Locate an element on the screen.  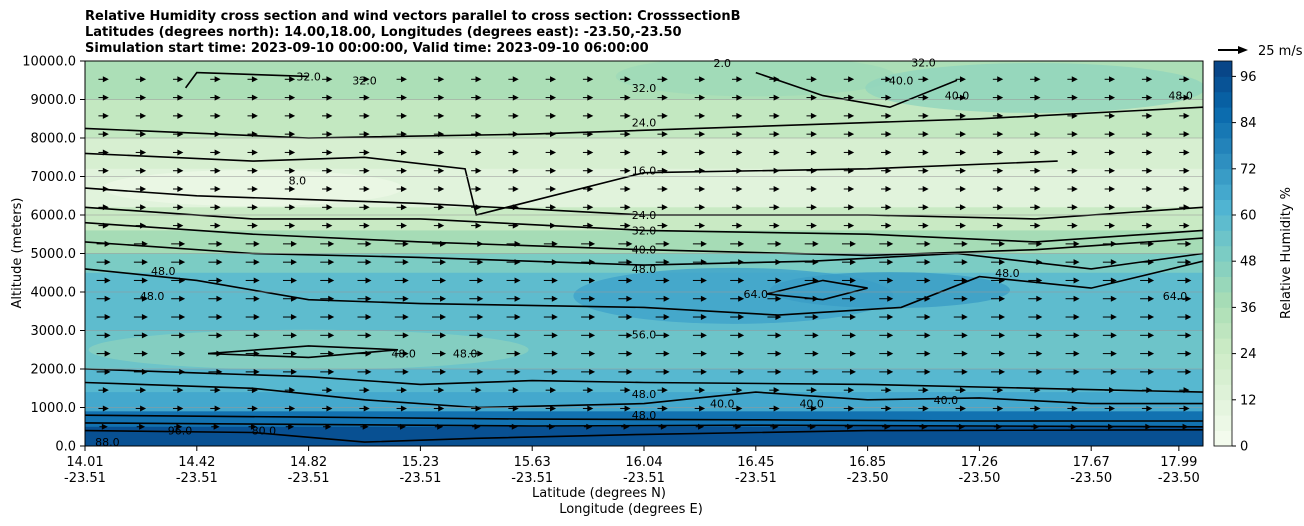
y-tick-label: 10000.0 is located at coordinates (49, 62).